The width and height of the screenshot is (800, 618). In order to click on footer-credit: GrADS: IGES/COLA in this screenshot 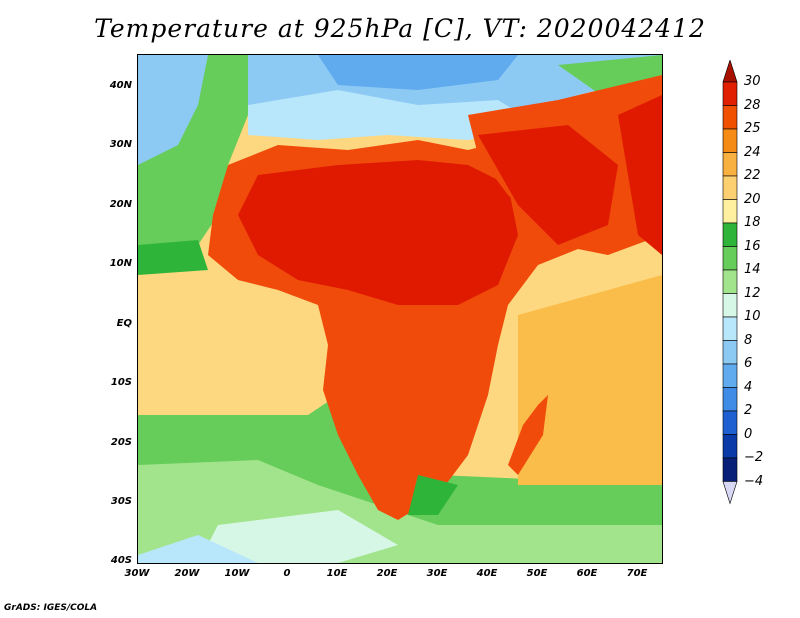, I will do `click(51, 608)`.